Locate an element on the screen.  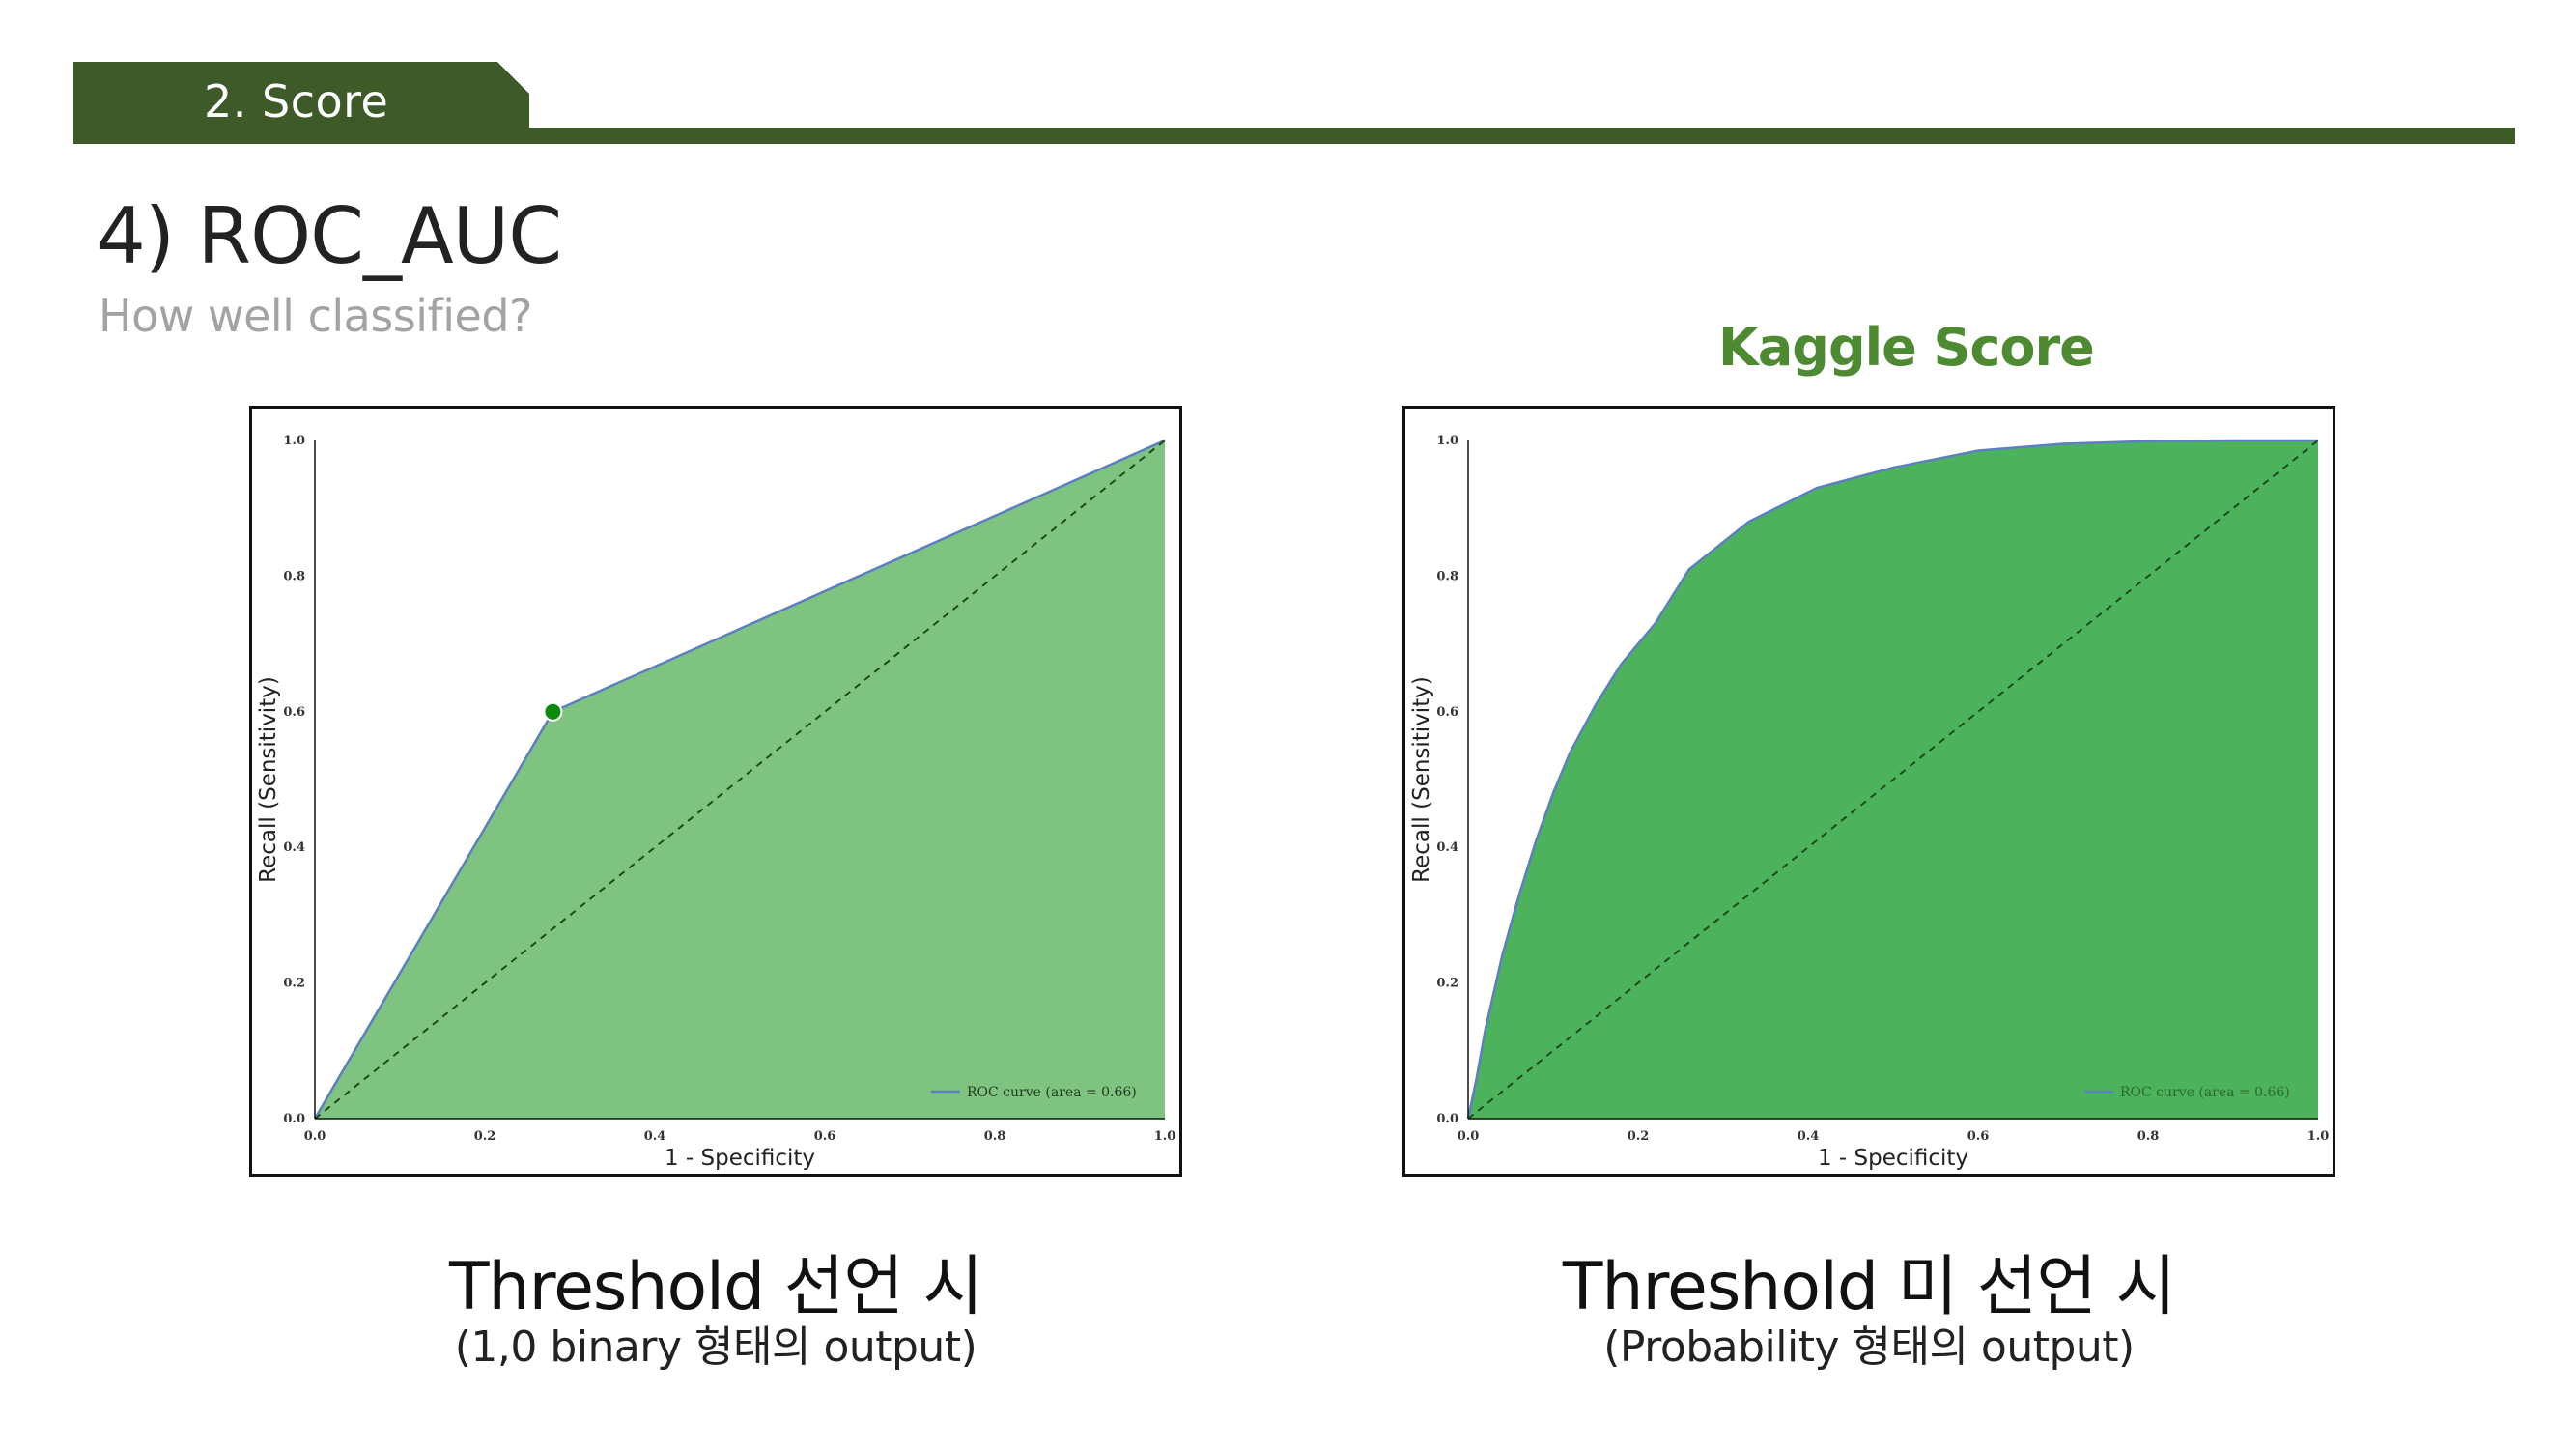
header-rule is located at coordinates (1294, 136).